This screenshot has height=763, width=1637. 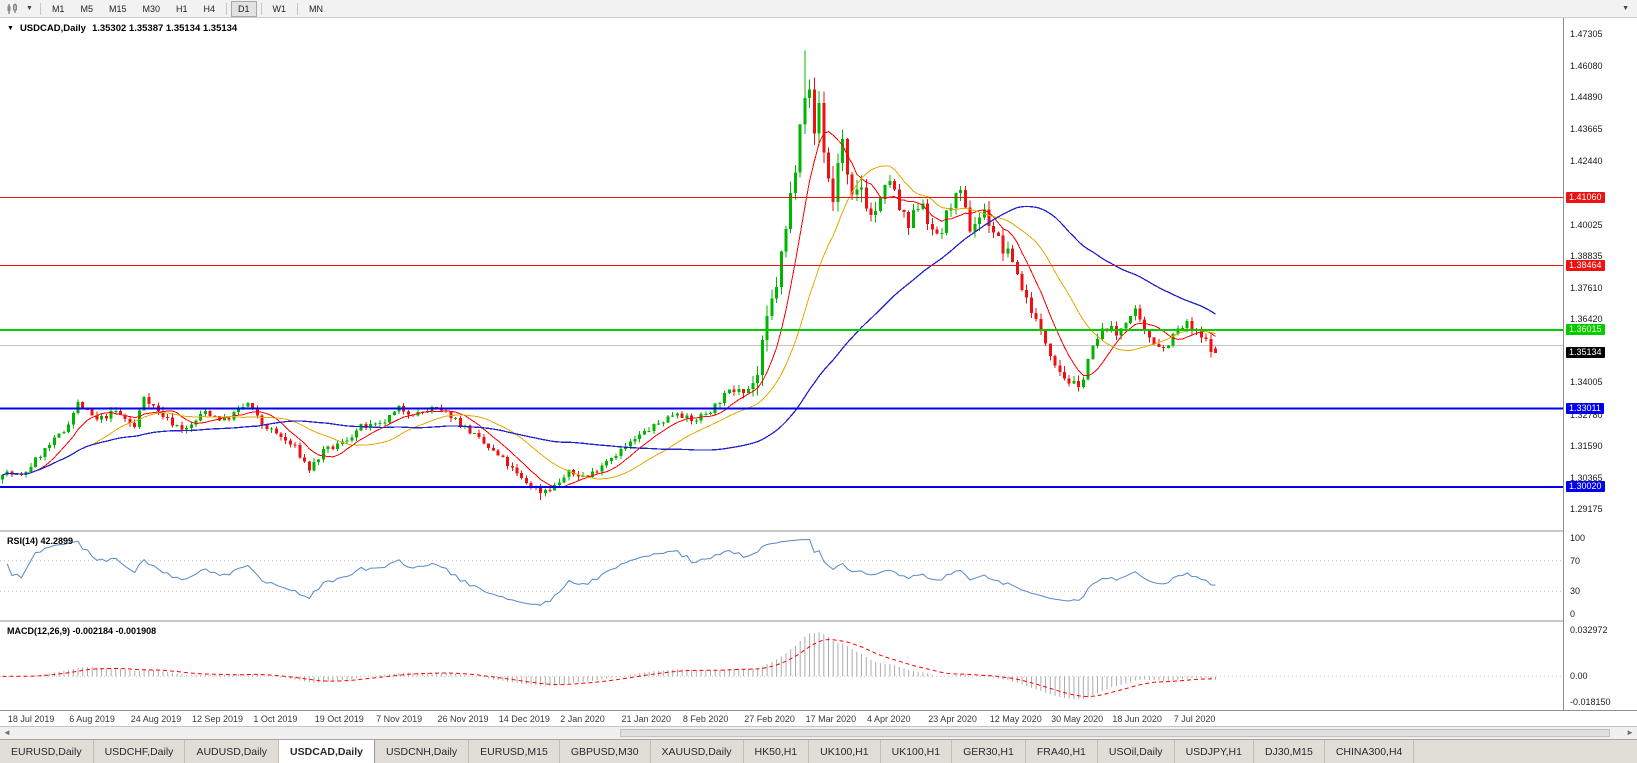 What do you see at coordinates (989, 751) in the screenshot?
I see `chart-tab-ger30-h1: GER30,H1` at bounding box center [989, 751].